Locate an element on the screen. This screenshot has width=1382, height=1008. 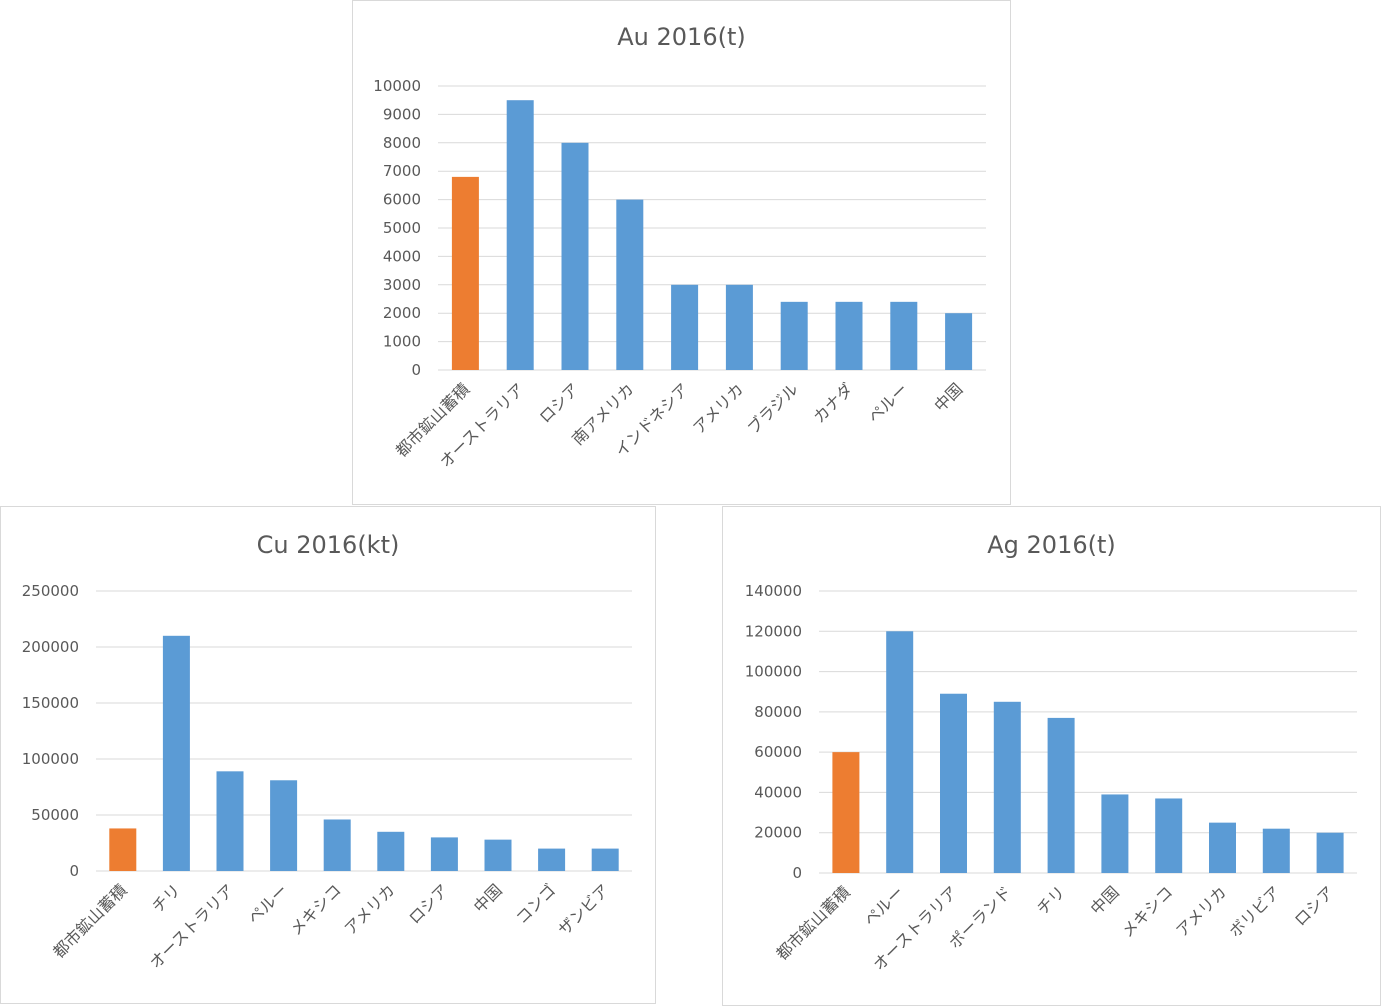
x-tick-label: ボリビア is located at coordinates (1254, 911).